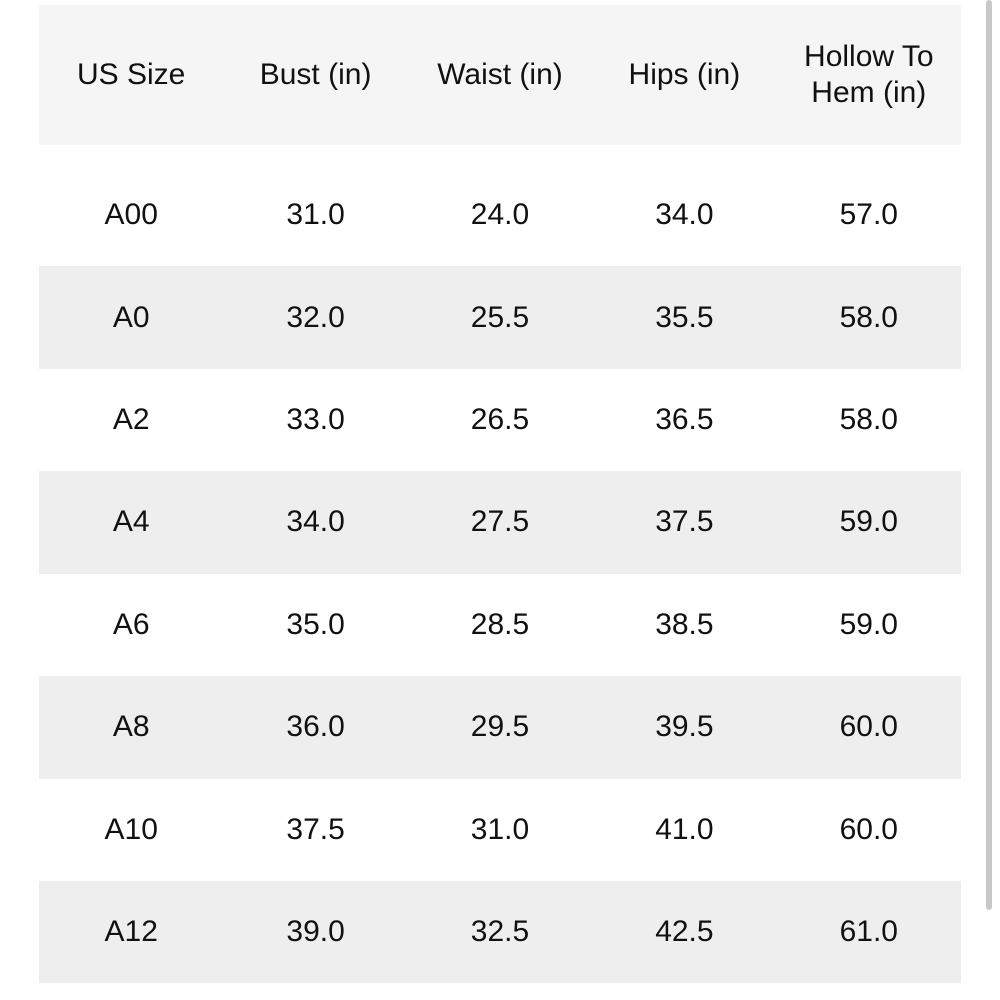 This screenshot has width=1000, height=1000. What do you see at coordinates (868, 932) in the screenshot?
I see `table-cell: 61.0` at bounding box center [868, 932].